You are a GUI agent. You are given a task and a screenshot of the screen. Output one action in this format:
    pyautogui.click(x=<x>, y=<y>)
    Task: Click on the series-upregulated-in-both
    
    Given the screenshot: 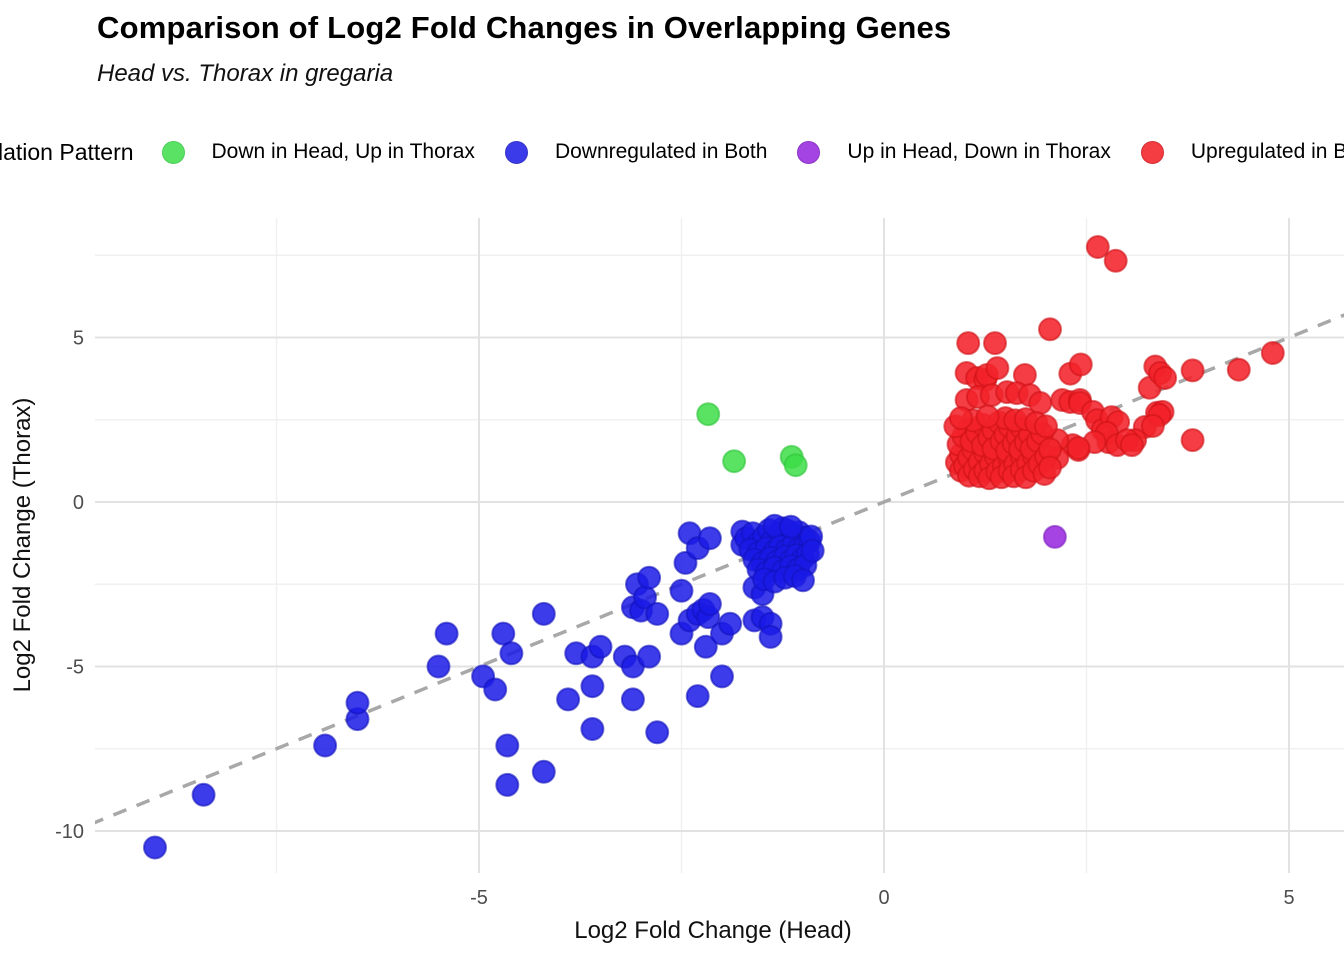 What is the action you would take?
    pyautogui.click(x=1114, y=363)
    